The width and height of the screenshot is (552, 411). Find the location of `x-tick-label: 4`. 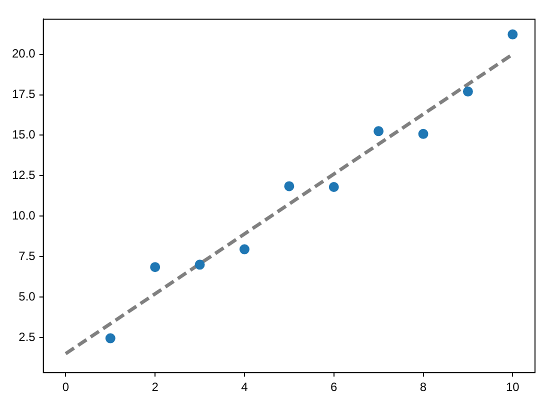

x-tick-label: 4 is located at coordinates (244, 387).